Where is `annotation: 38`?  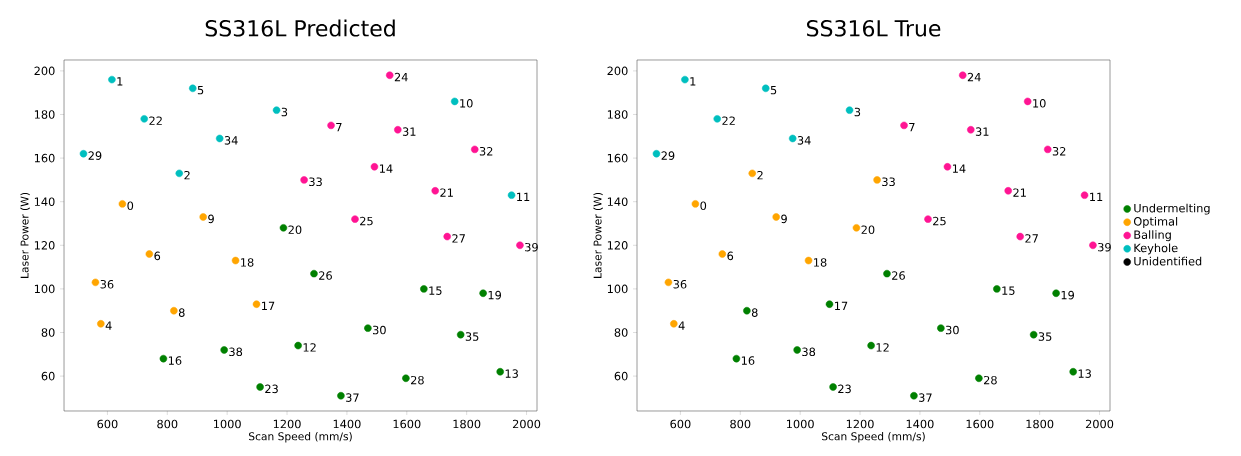 annotation: 38 is located at coordinates (809, 352).